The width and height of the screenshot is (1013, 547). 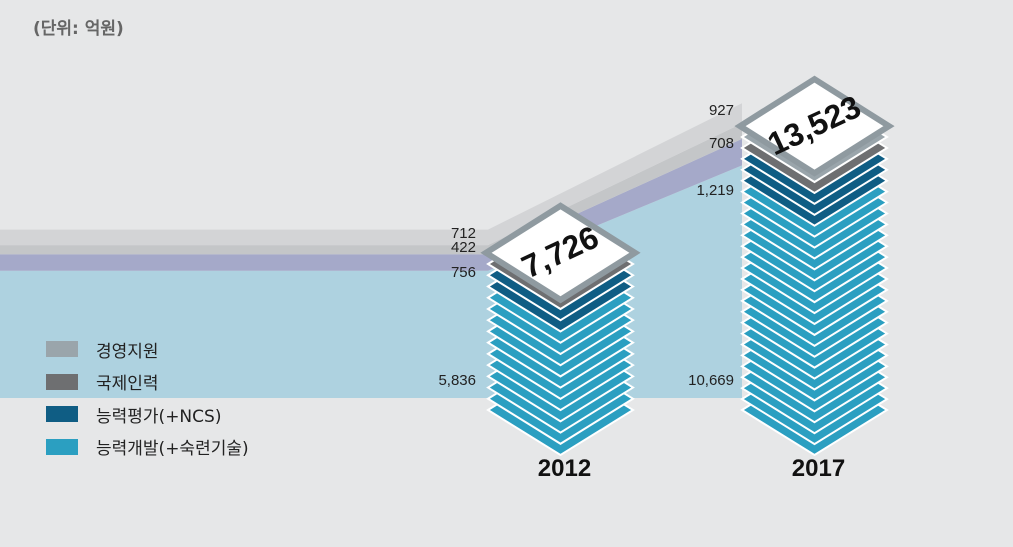 I want to click on value-label: 10,669, so click(x=711, y=380).